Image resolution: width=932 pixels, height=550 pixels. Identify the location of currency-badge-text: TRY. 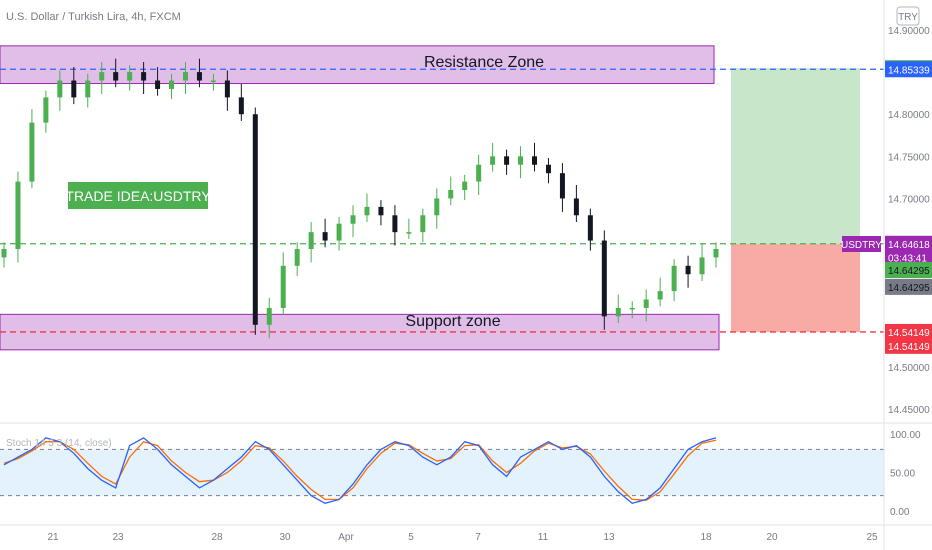
(908, 17).